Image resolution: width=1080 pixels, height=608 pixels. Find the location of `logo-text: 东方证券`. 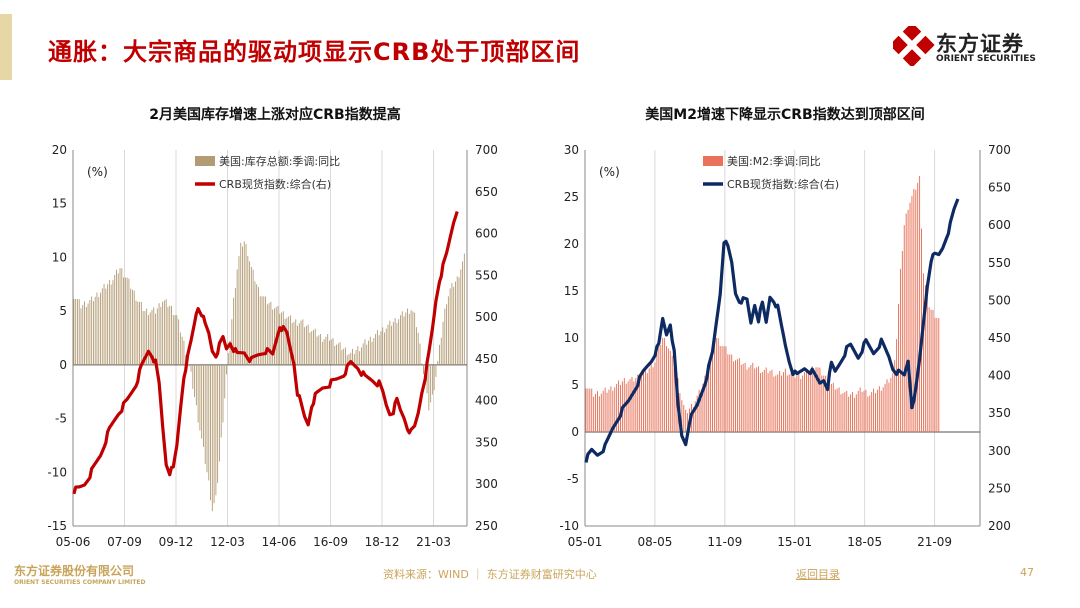

logo-text: 东方证券 is located at coordinates (980, 44).